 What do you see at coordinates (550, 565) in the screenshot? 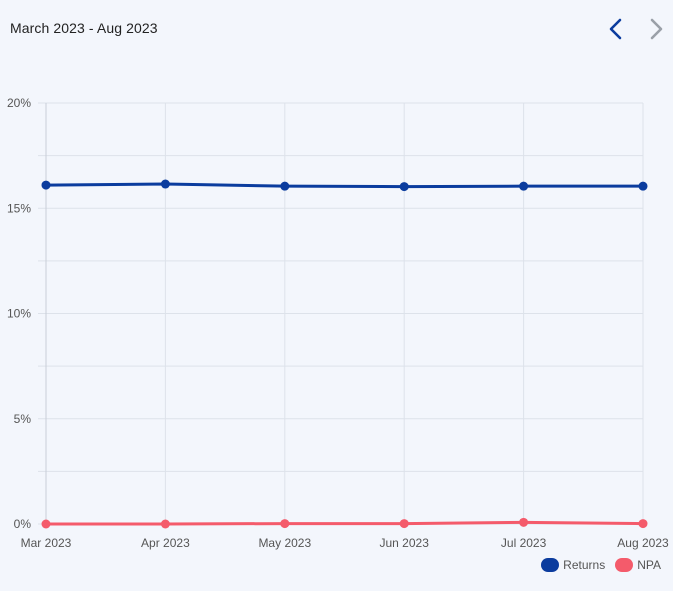
I see `legend-swatch-returns` at bounding box center [550, 565].